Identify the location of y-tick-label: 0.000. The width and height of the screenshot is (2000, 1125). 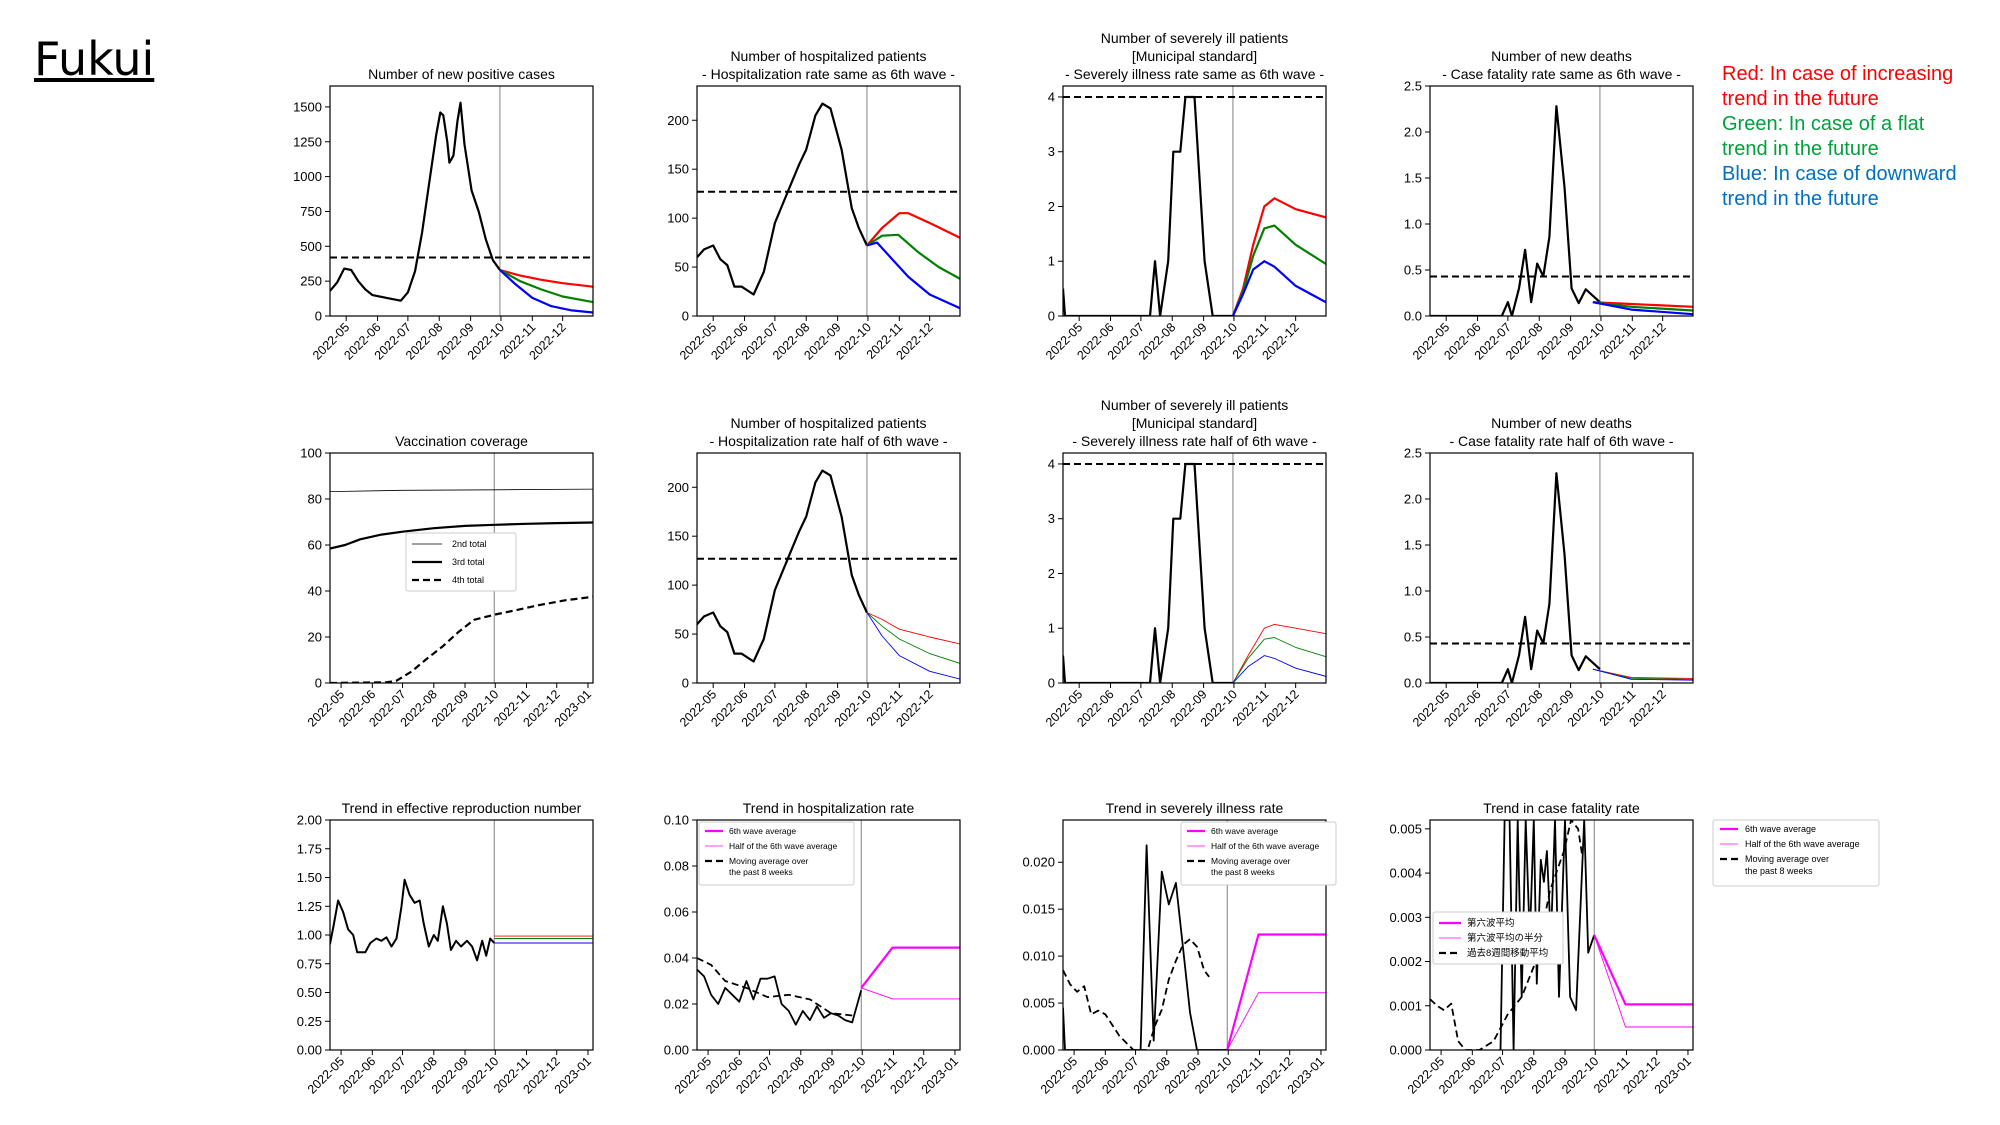
(1405, 1050).